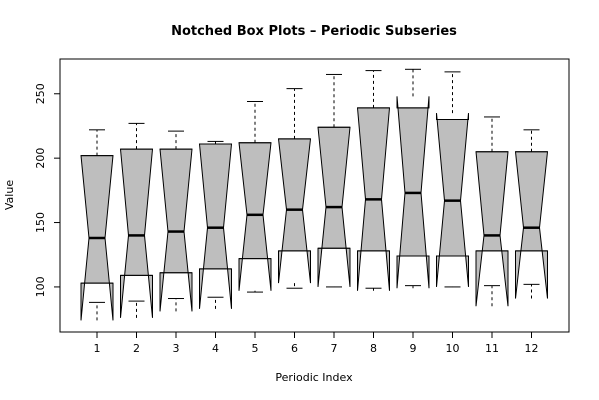  Describe the element at coordinates (40, 158) in the screenshot. I see `y-tick-label: 200` at that location.